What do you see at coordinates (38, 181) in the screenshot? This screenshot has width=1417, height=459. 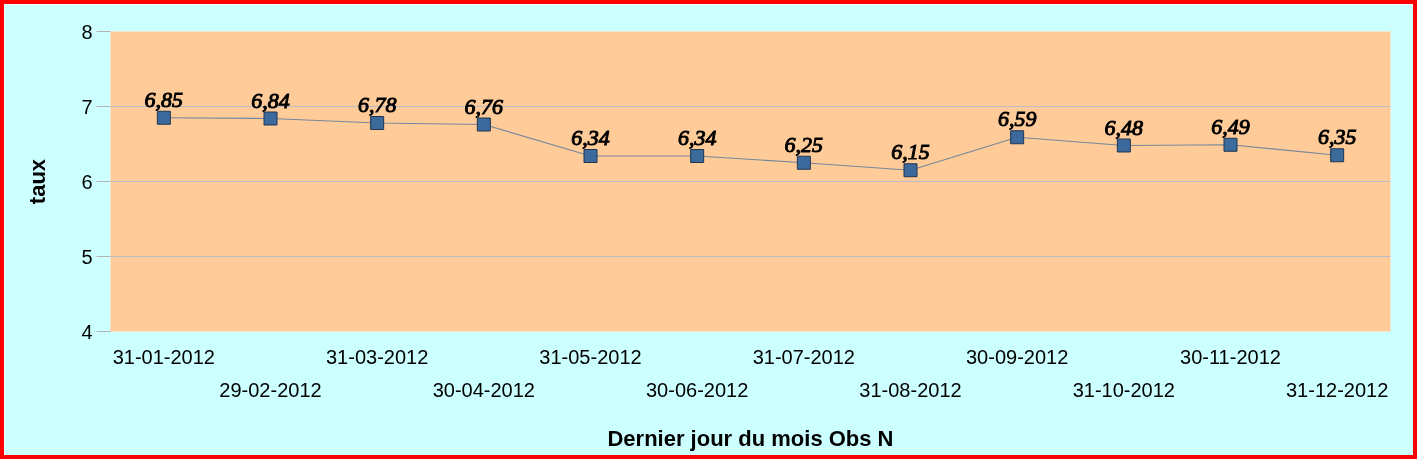 I see `y-axis-title: taux` at bounding box center [38, 181].